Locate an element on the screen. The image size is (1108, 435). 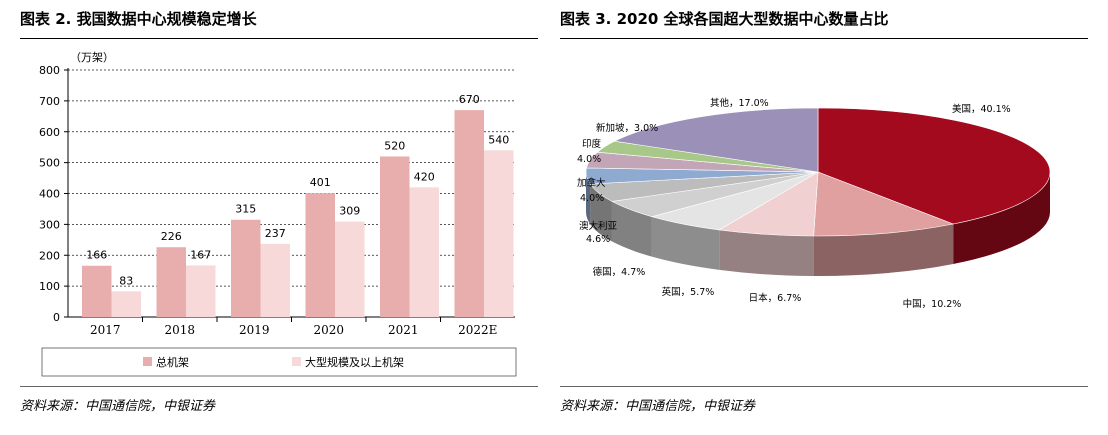
y-tick-label: 0 is located at coordinates (56, 317).